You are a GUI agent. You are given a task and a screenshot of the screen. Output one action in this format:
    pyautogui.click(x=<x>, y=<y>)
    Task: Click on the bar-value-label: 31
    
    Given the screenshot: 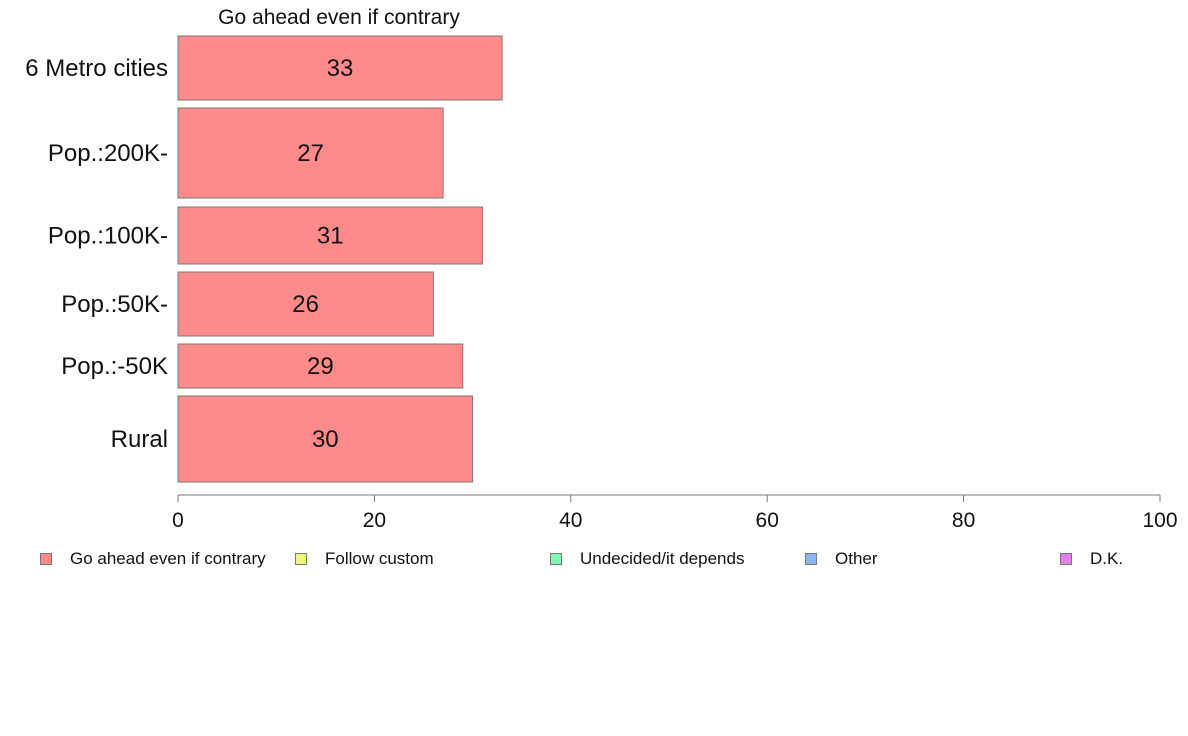 What is the action you would take?
    pyautogui.click(x=330, y=236)
    